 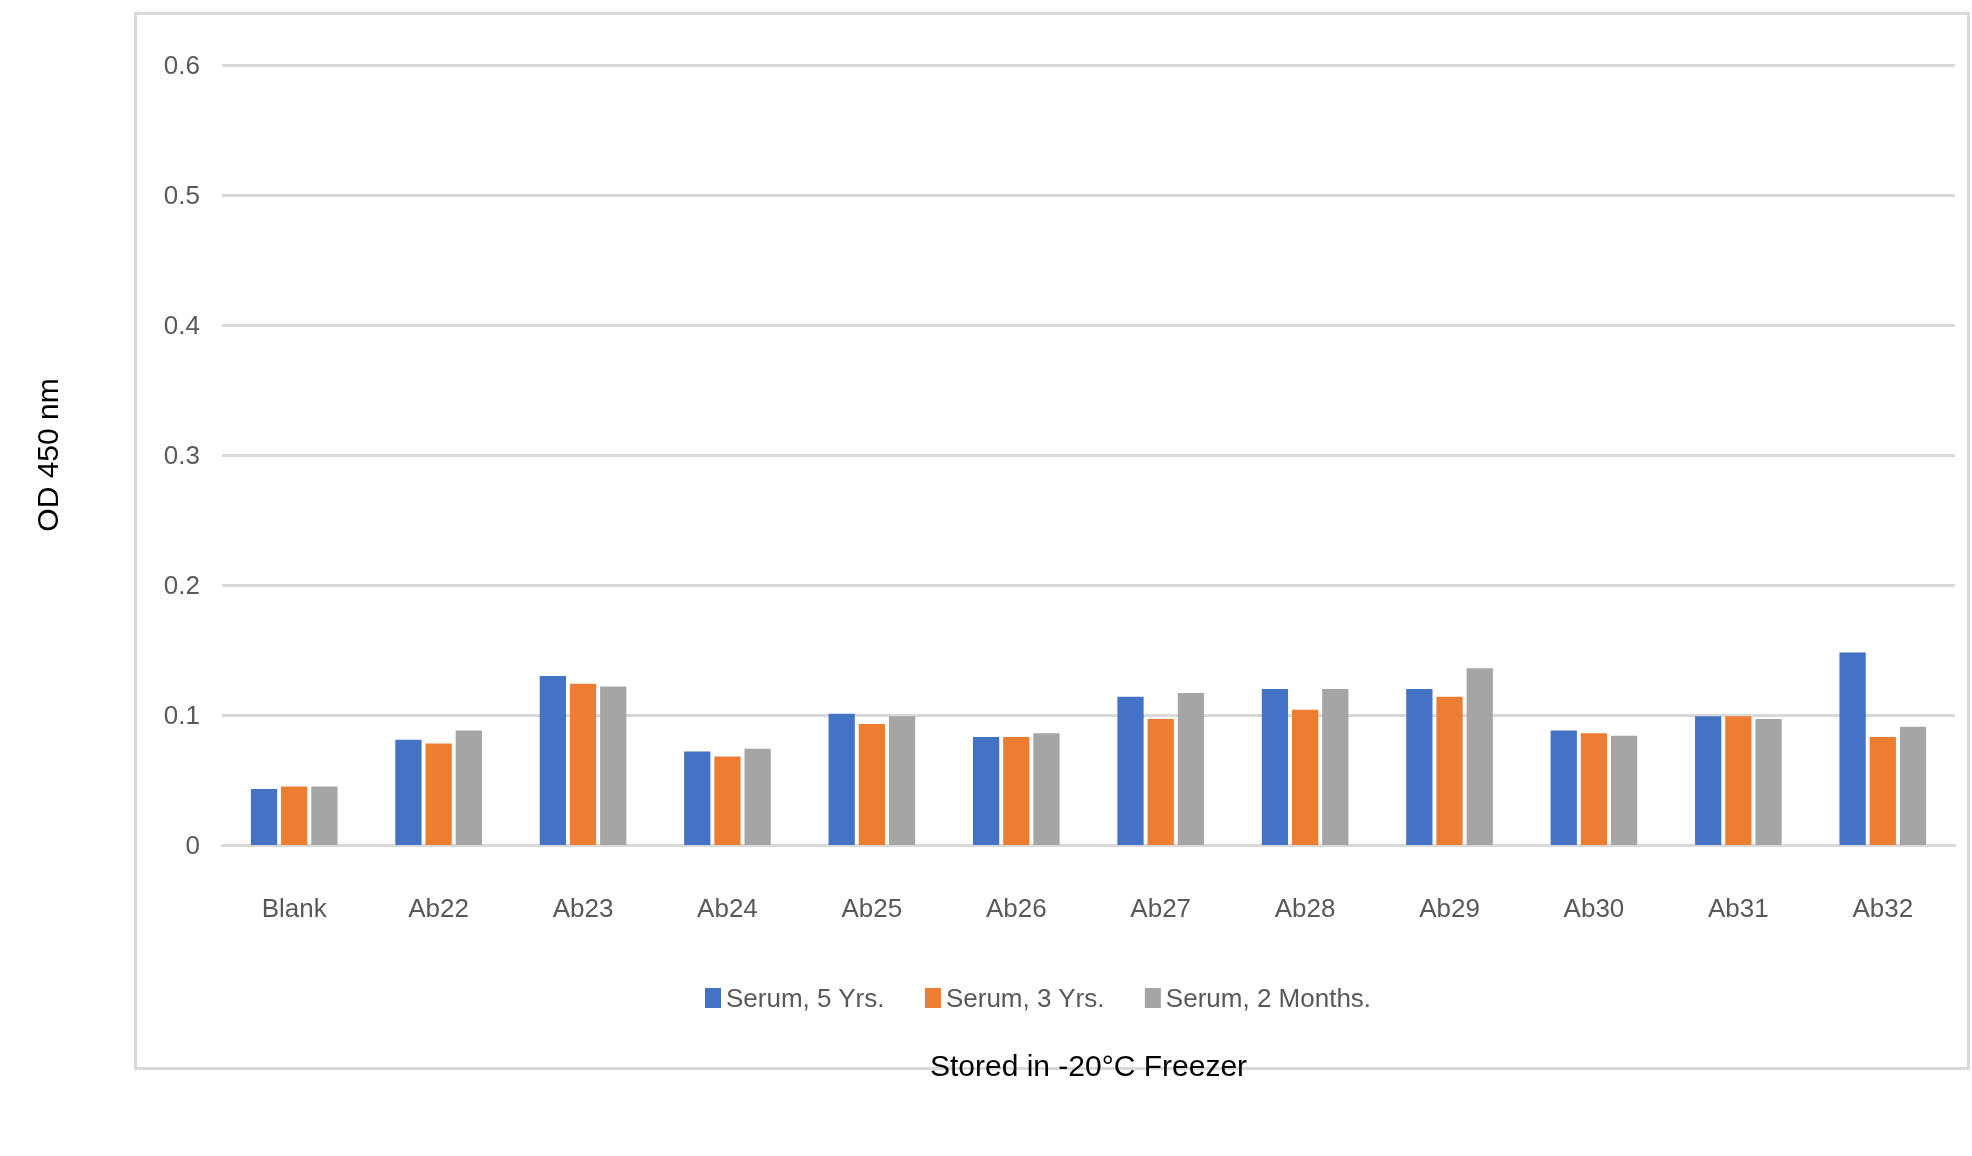 I want to click on x-tick-label: Ab32, so click(x=1883, y=908).